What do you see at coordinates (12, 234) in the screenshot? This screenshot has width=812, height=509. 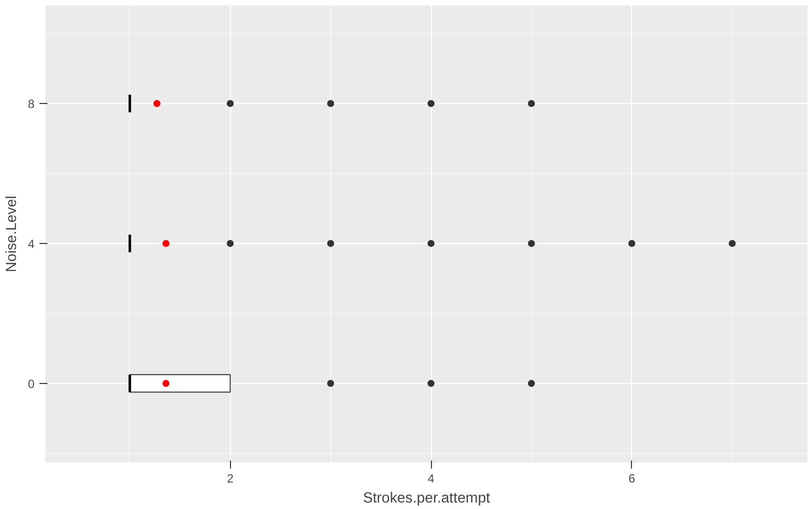 I see `y-axis-title: Noise.Level` at bounding box center [12, 234].